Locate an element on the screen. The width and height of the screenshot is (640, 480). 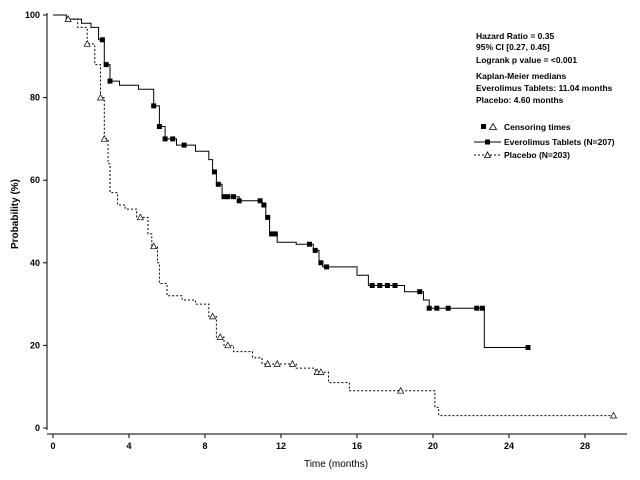
confidence-interval-text: 95% CI [0.27, 0.45] is located at coordinates (513, 47).